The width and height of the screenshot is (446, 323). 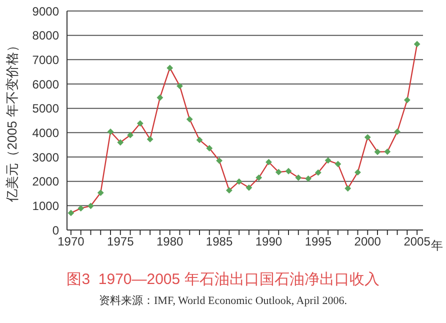 What do you see at coordinates (46, 35) in the screenshot?
I see `y-tick-label: 8000` at bounding box center [46, 35].